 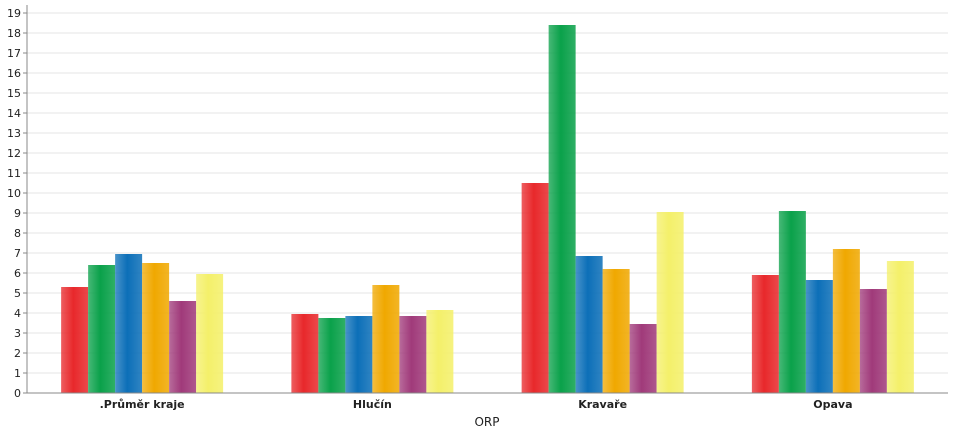 I want to click on y-tick-label: 12, so click(x=14, y=153).